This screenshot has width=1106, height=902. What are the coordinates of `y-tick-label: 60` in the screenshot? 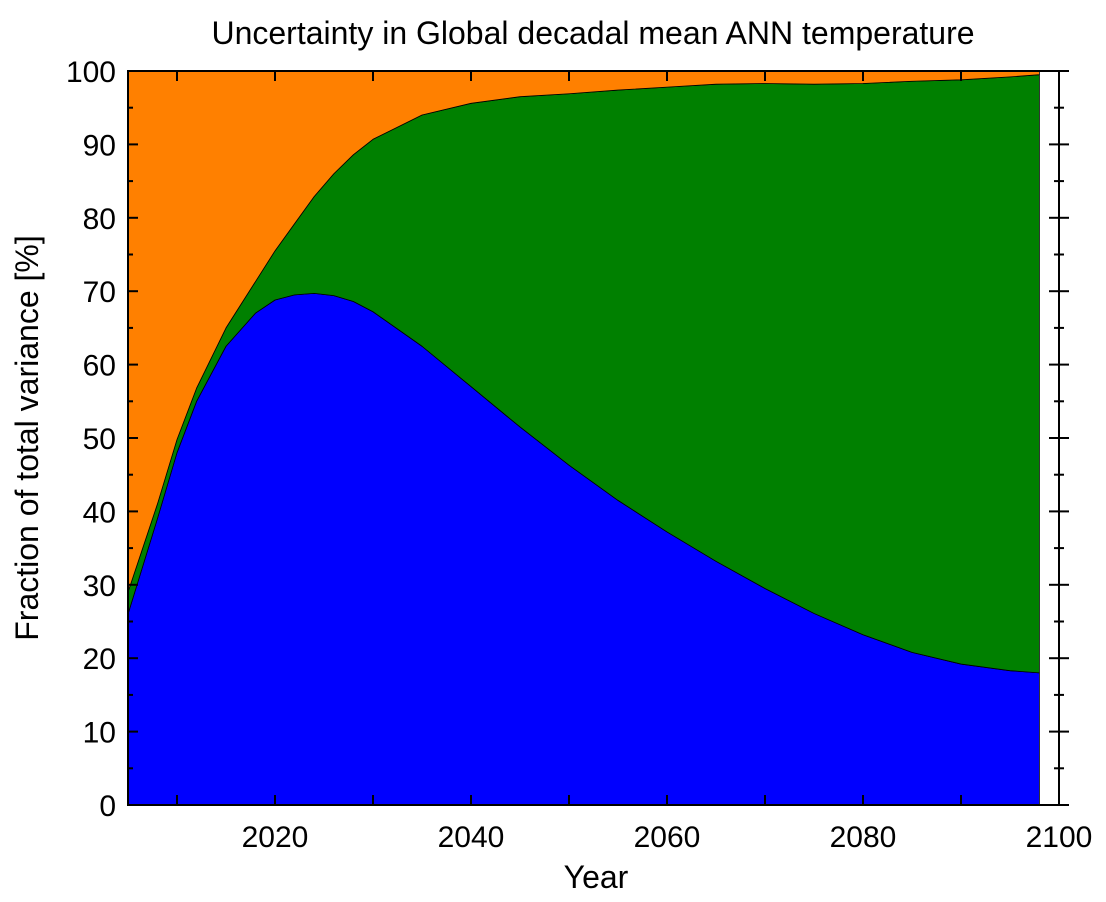 It's located at (99, 366).